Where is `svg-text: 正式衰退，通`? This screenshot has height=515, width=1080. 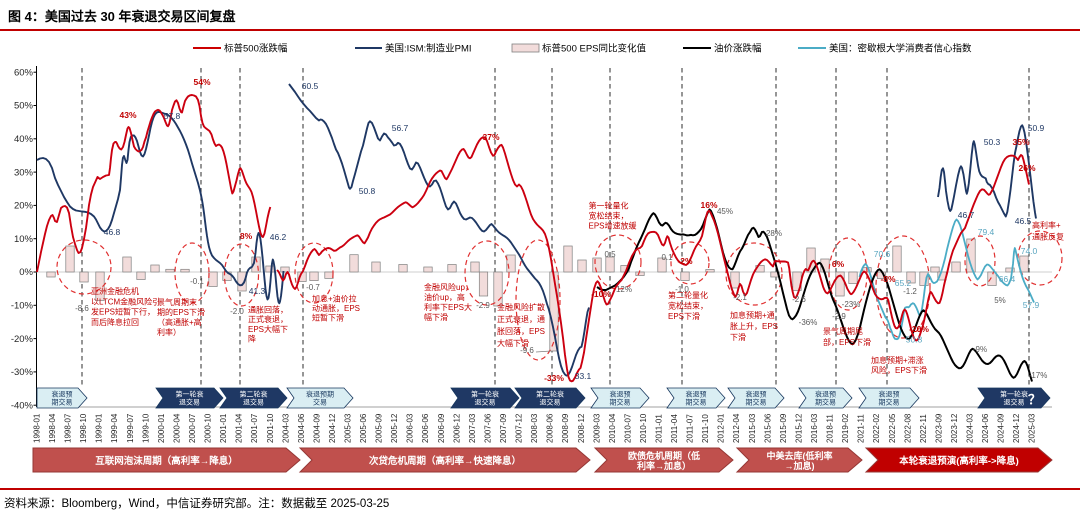 svg-text: 正式衰退，通 is located at coordinates (521, 319).